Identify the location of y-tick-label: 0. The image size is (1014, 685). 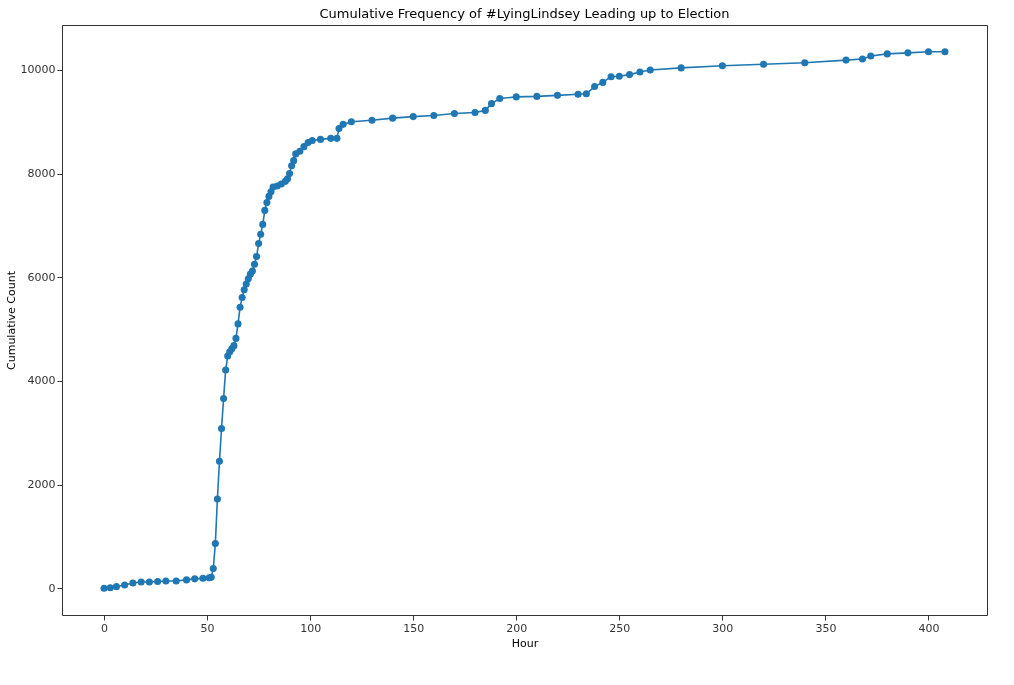
(52, 588).